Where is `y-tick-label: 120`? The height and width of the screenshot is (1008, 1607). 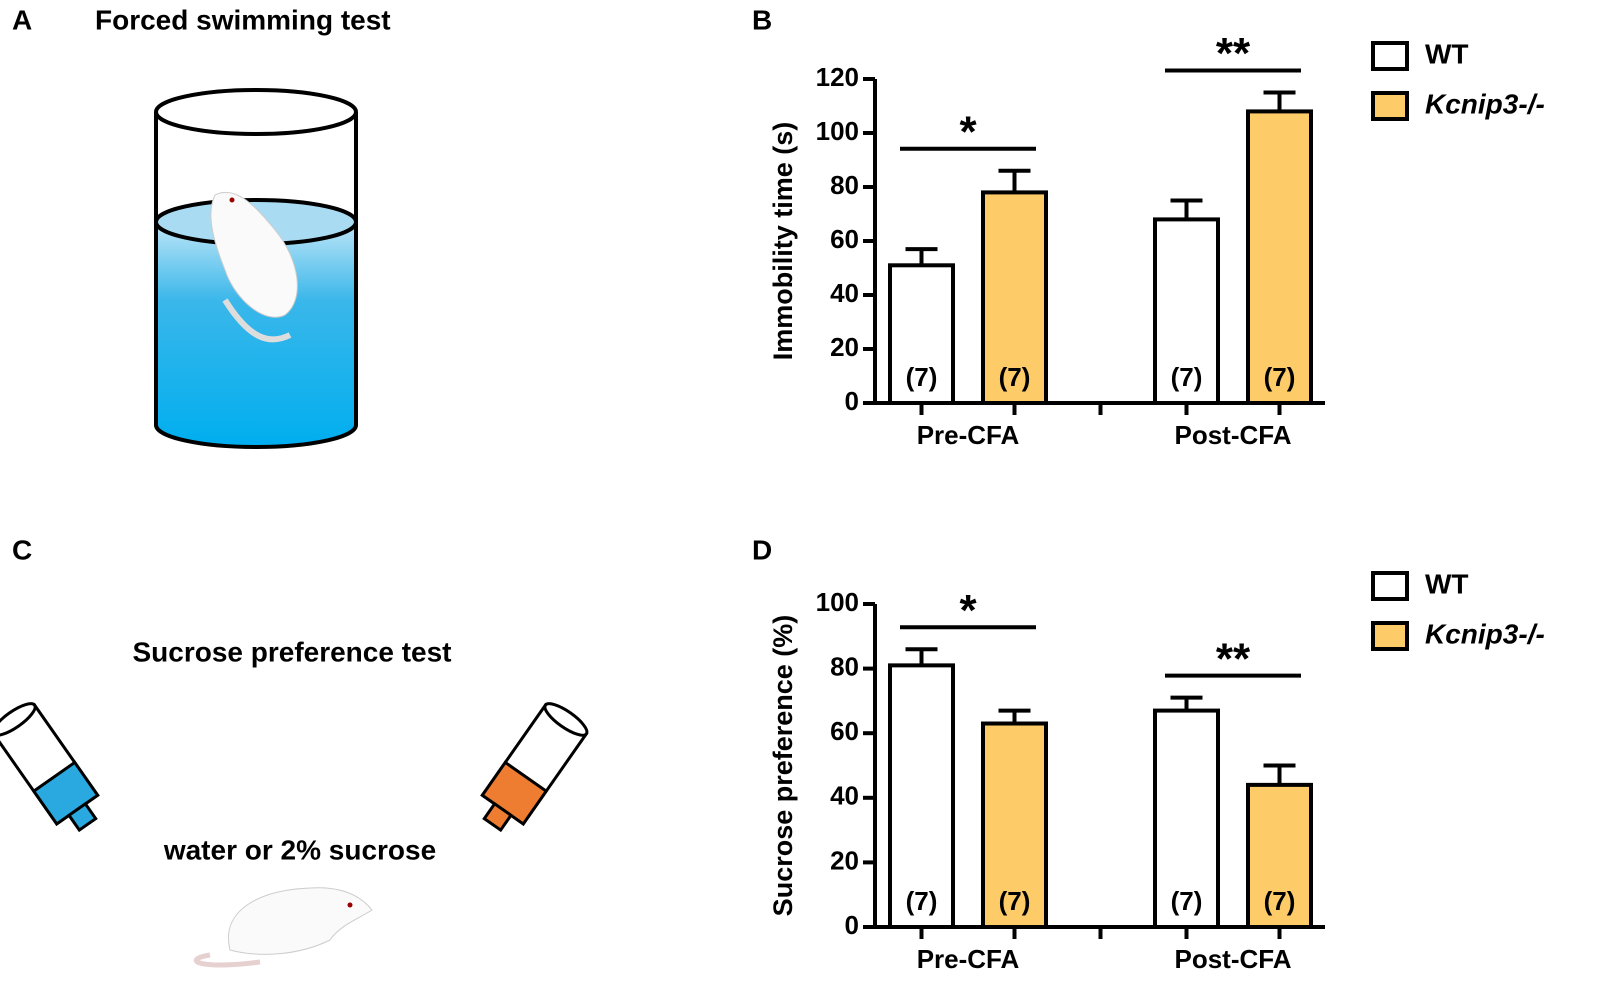
y-tick-label: 120 is located at coordinates (837, 77).